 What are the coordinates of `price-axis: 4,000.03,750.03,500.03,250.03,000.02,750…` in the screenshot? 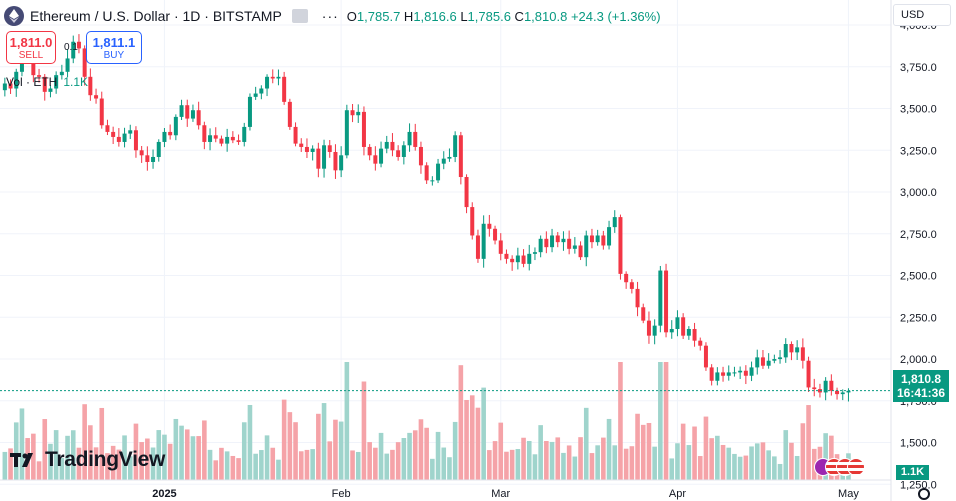 It's located at (918, 255).